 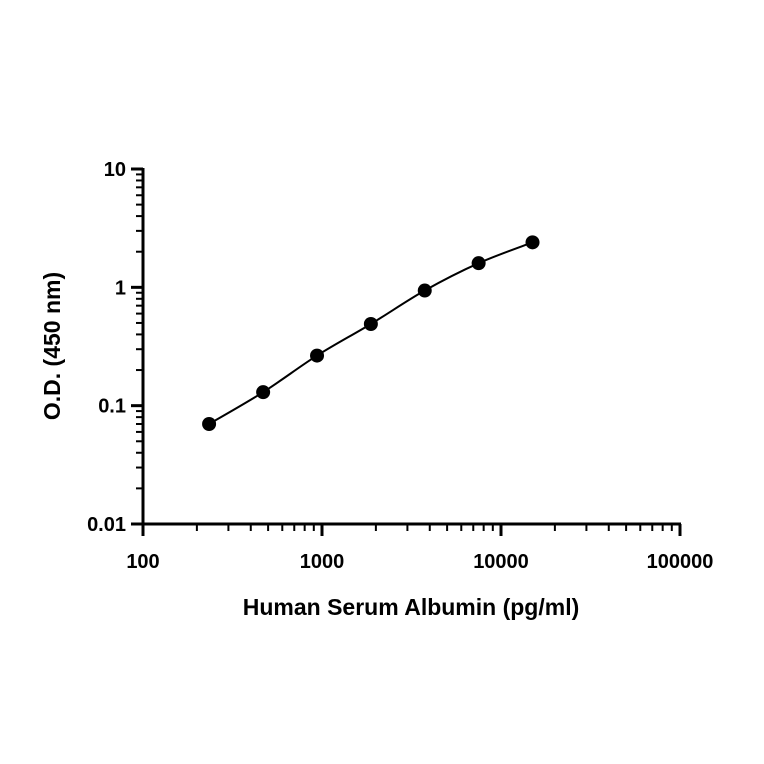 I want to click on x-tick-label: 10000, so click(x=501, y=562).